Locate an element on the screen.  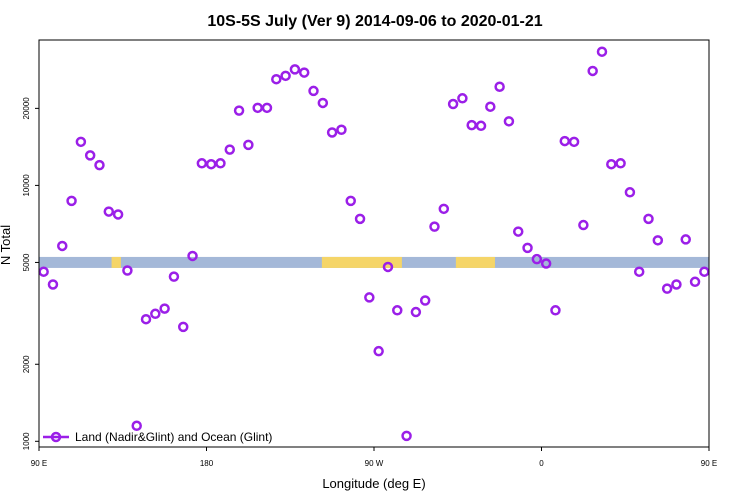
y-axis-label: N Total is located at coordinates (6, 245).